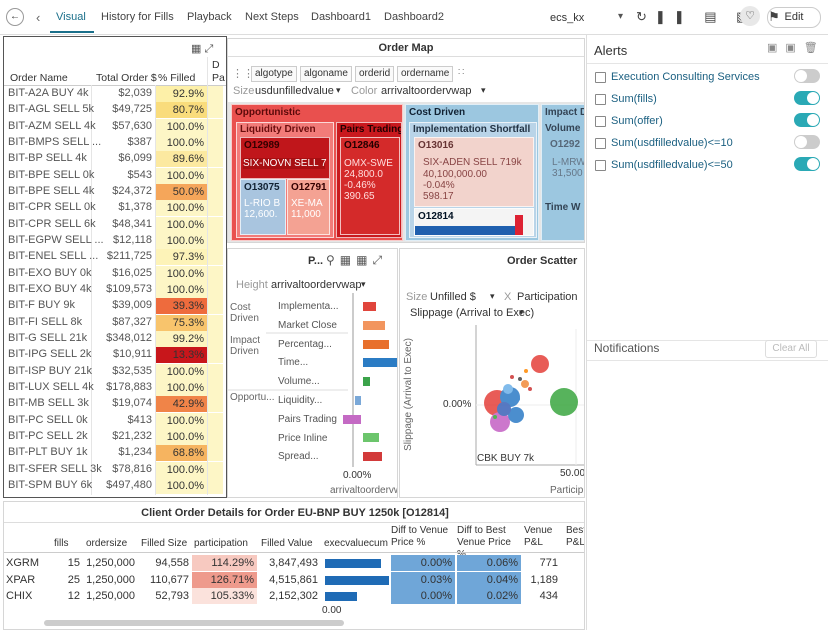 Image resolution: width=828 pixels, height=630 pixels. I want to click on treemap-group: Impact D Volume O1292 L-MRW 31,500 Time W, so click(562, 172).